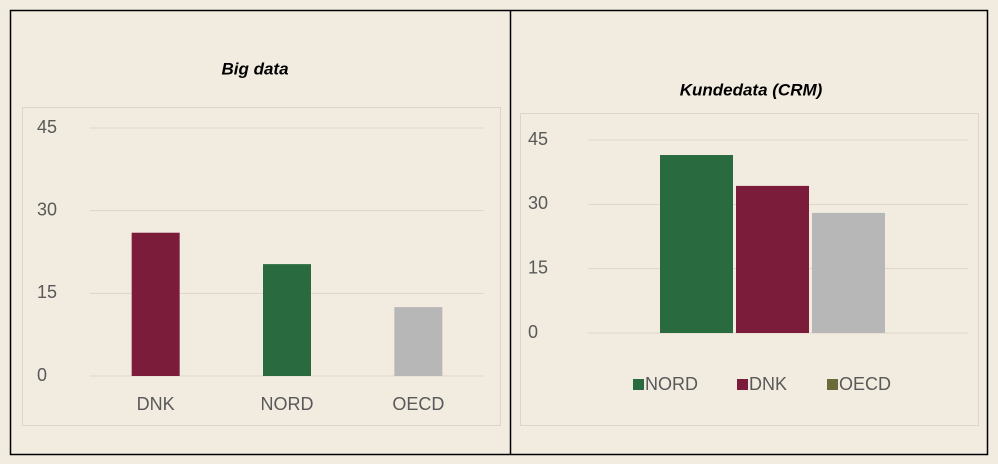 The height and width of the screenshot is (464, 998). Describe the element at coordinates (156, 404) in the screenshot. I see `x-tick-label: DNK` at that location.